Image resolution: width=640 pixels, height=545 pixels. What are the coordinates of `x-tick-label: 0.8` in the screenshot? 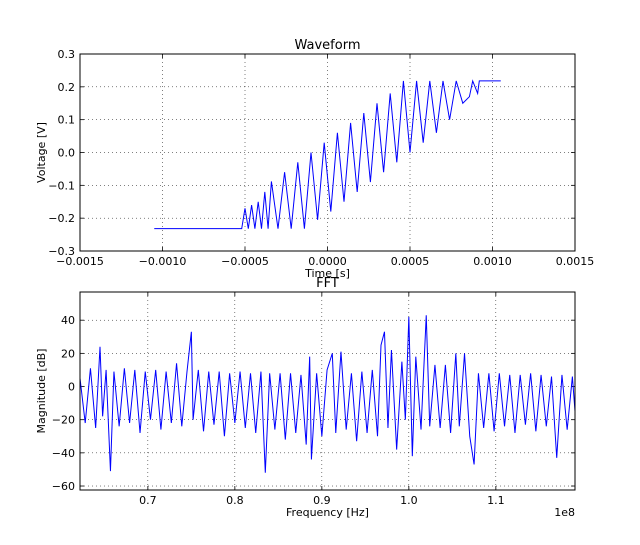 It's located at (235, 500).